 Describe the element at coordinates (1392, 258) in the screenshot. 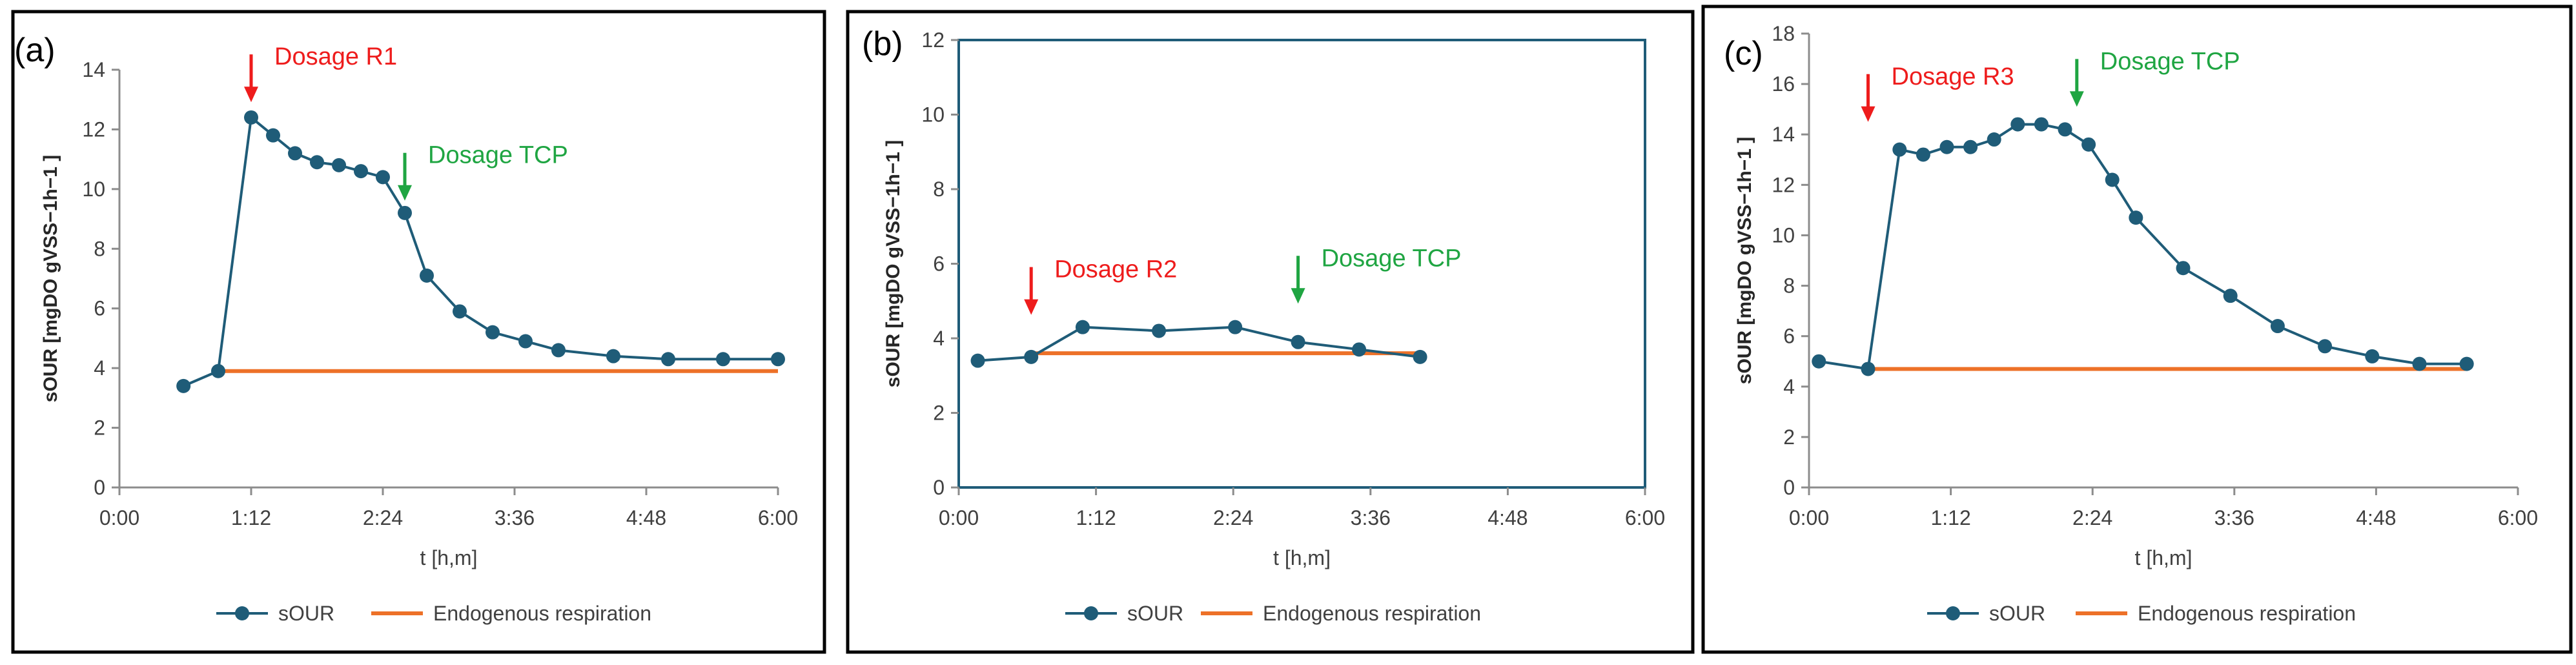

I see `dosage-label-green: Dosage TCP` at that location.